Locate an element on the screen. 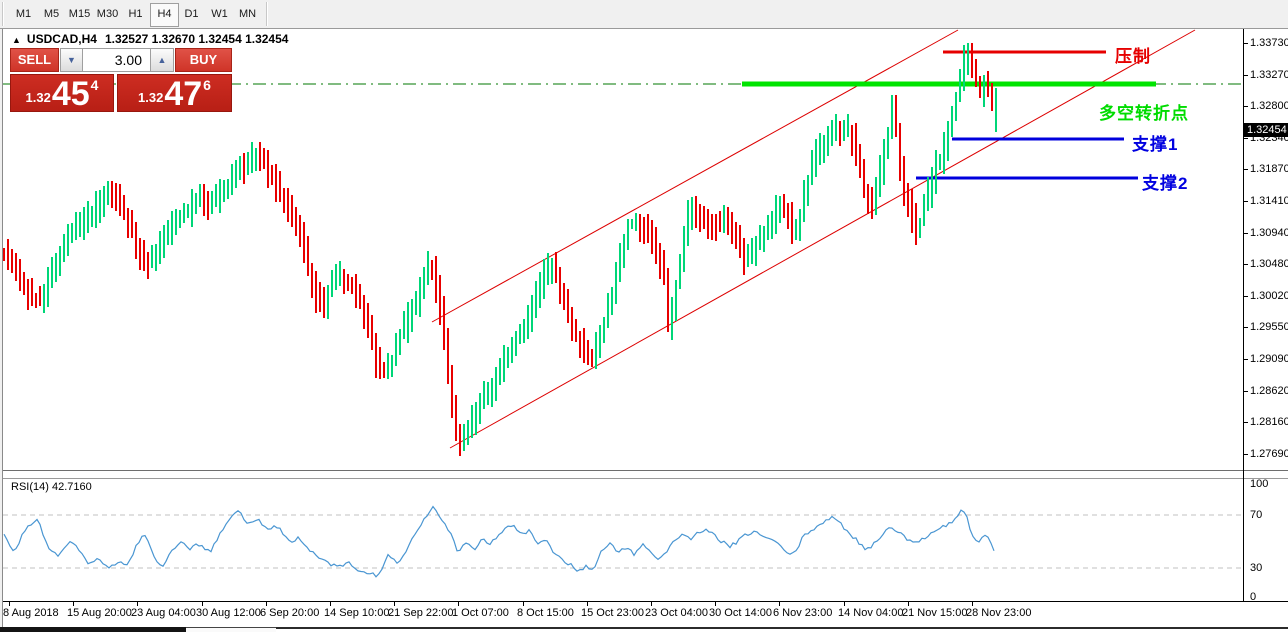 This screenshot has width=1288, height=632. time-axis-label: 14 Nov 04:00 is located at coordinates (871, 613).